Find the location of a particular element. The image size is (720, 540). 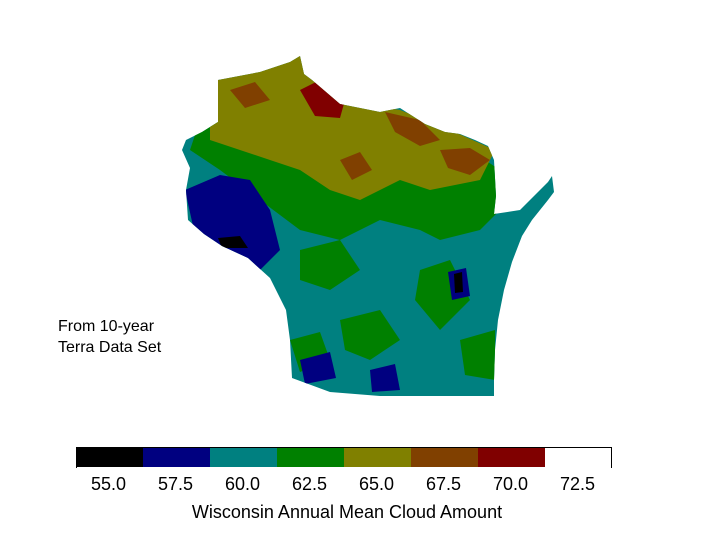

colorbar-tick-label: 62.5 is located at coordinates (309, 484).